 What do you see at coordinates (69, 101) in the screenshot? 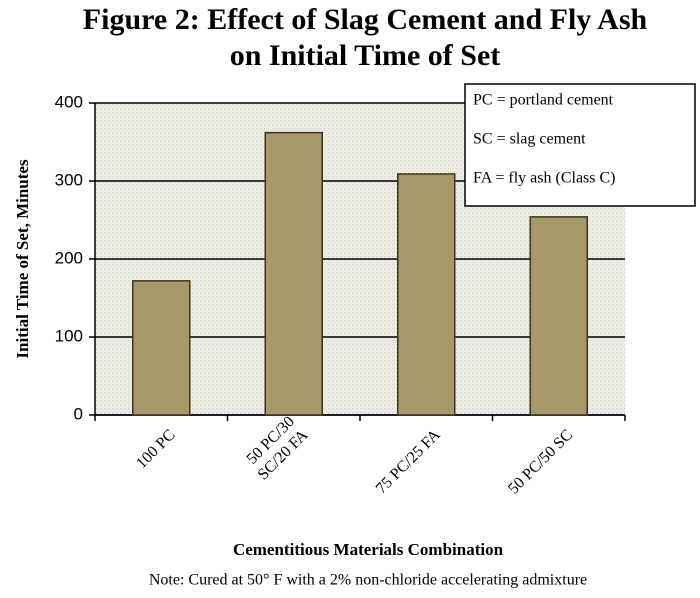
I see `y-tick-label: 400` at bounding box center [69, 101].